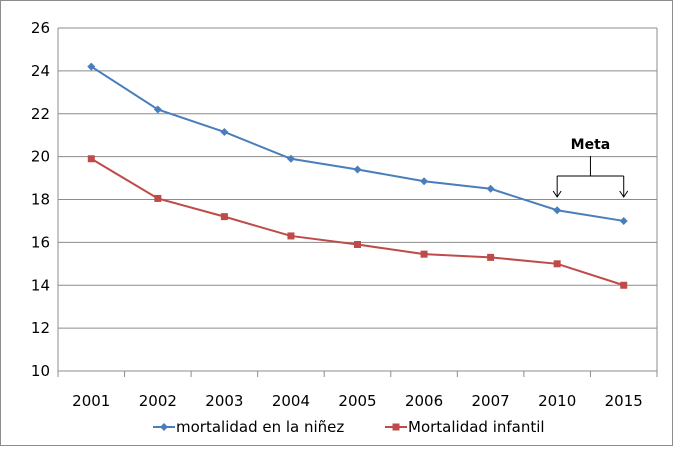 Image resolution: width=673 pixels, height=449 pixels. What do you see at coordinates (424, 401) in the screenshot?
I see `x-tick-label: 2006` at bounding box center [424, 401].